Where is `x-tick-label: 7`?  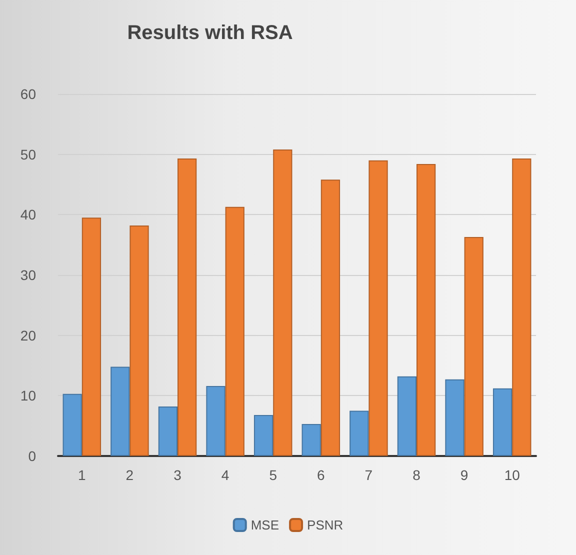 x-tick-label: 7 is located at coordinates (368, 475).